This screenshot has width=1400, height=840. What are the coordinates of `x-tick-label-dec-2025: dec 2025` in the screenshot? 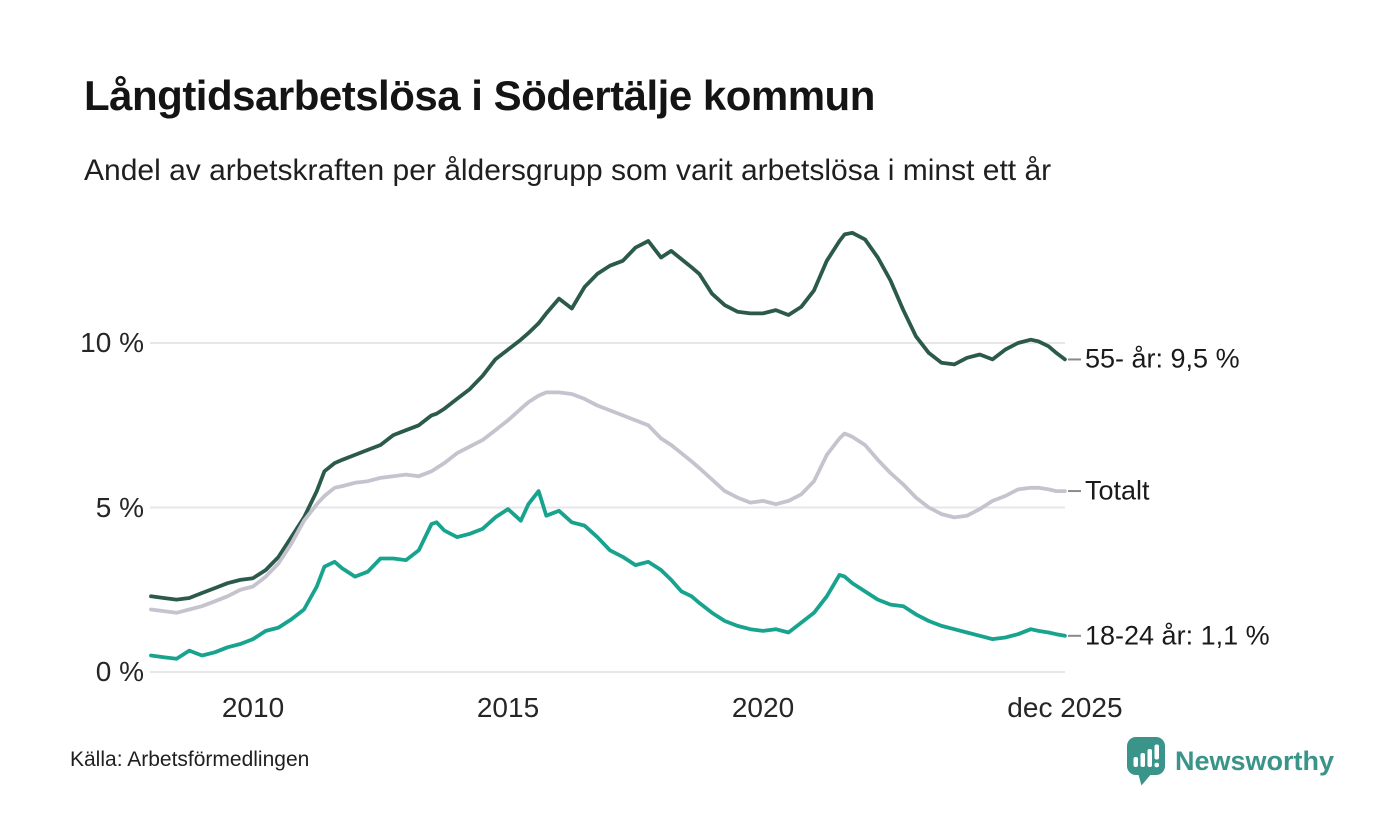 It's located at (1065, 707).